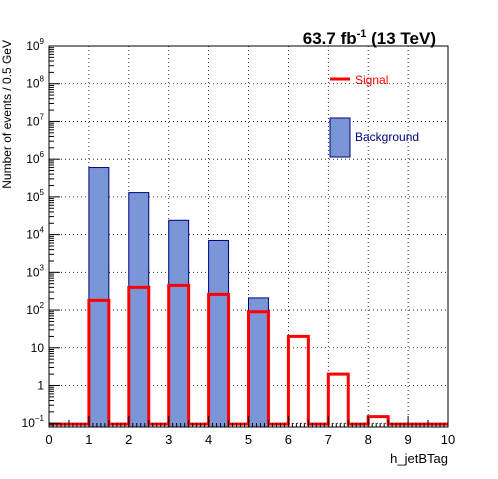 This screenshot has width=498, height=479. I want to click on y-tick-label: 10³, so click(35, 271).